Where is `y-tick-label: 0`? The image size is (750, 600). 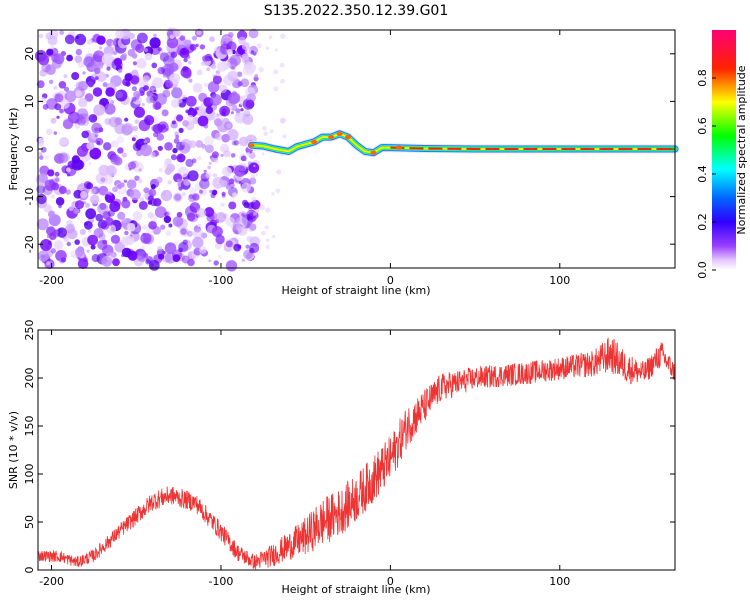 y-tick-label: 0 is located at coordinates (29, 149).